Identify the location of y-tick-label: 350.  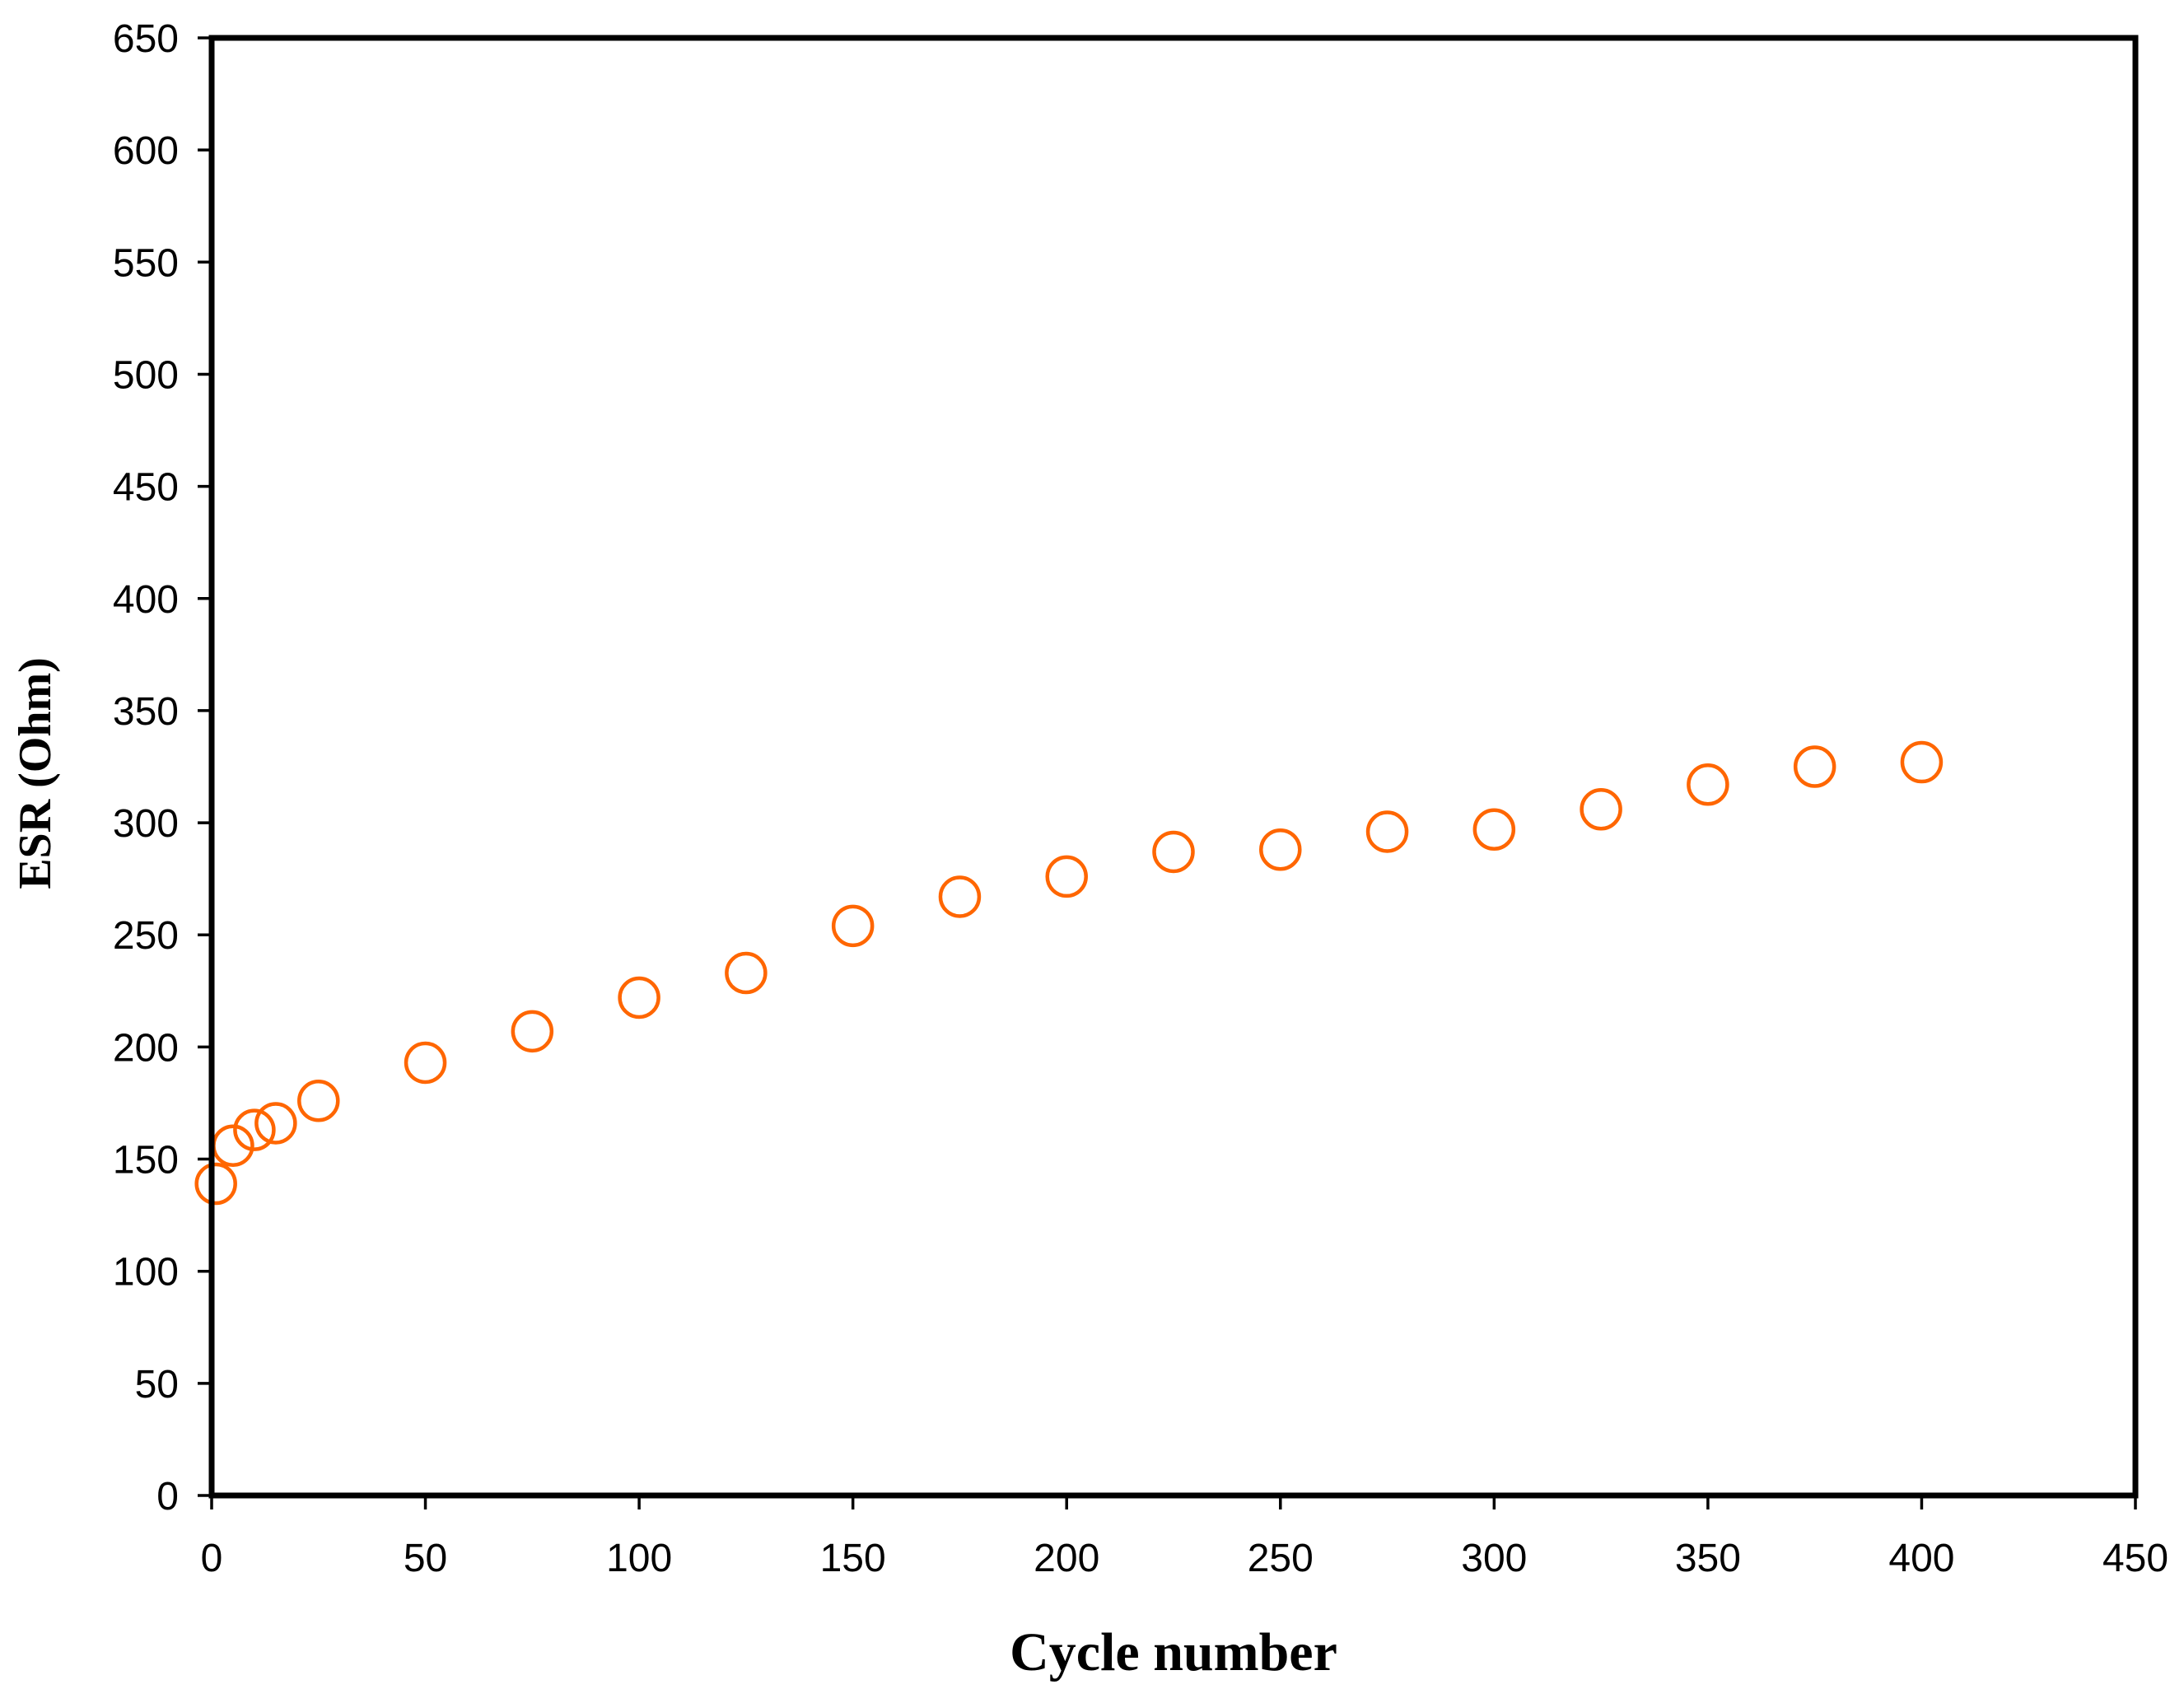
(146, 712).